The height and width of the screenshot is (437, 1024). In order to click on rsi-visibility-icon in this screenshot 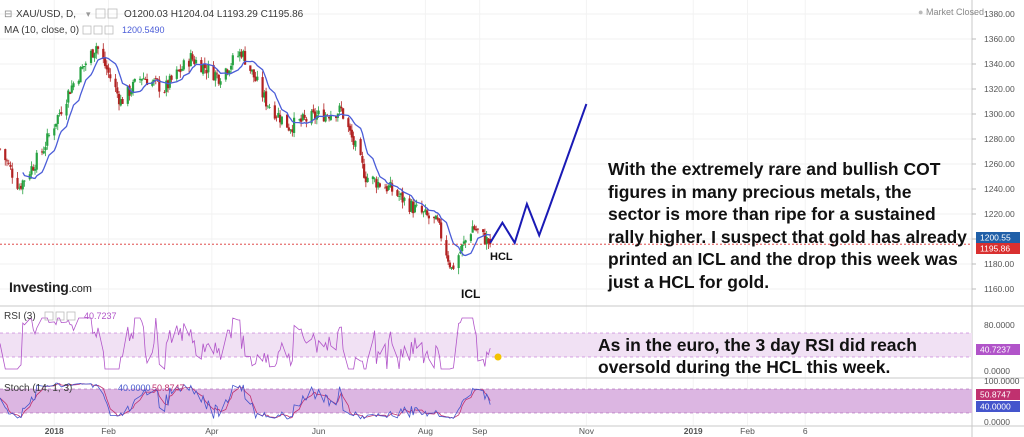, I will do `click(60, 316)`.